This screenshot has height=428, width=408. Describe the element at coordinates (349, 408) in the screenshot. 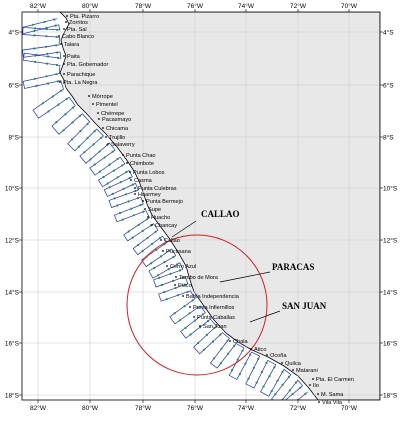

I see `lon-label-bottom: 70°W` at that location.